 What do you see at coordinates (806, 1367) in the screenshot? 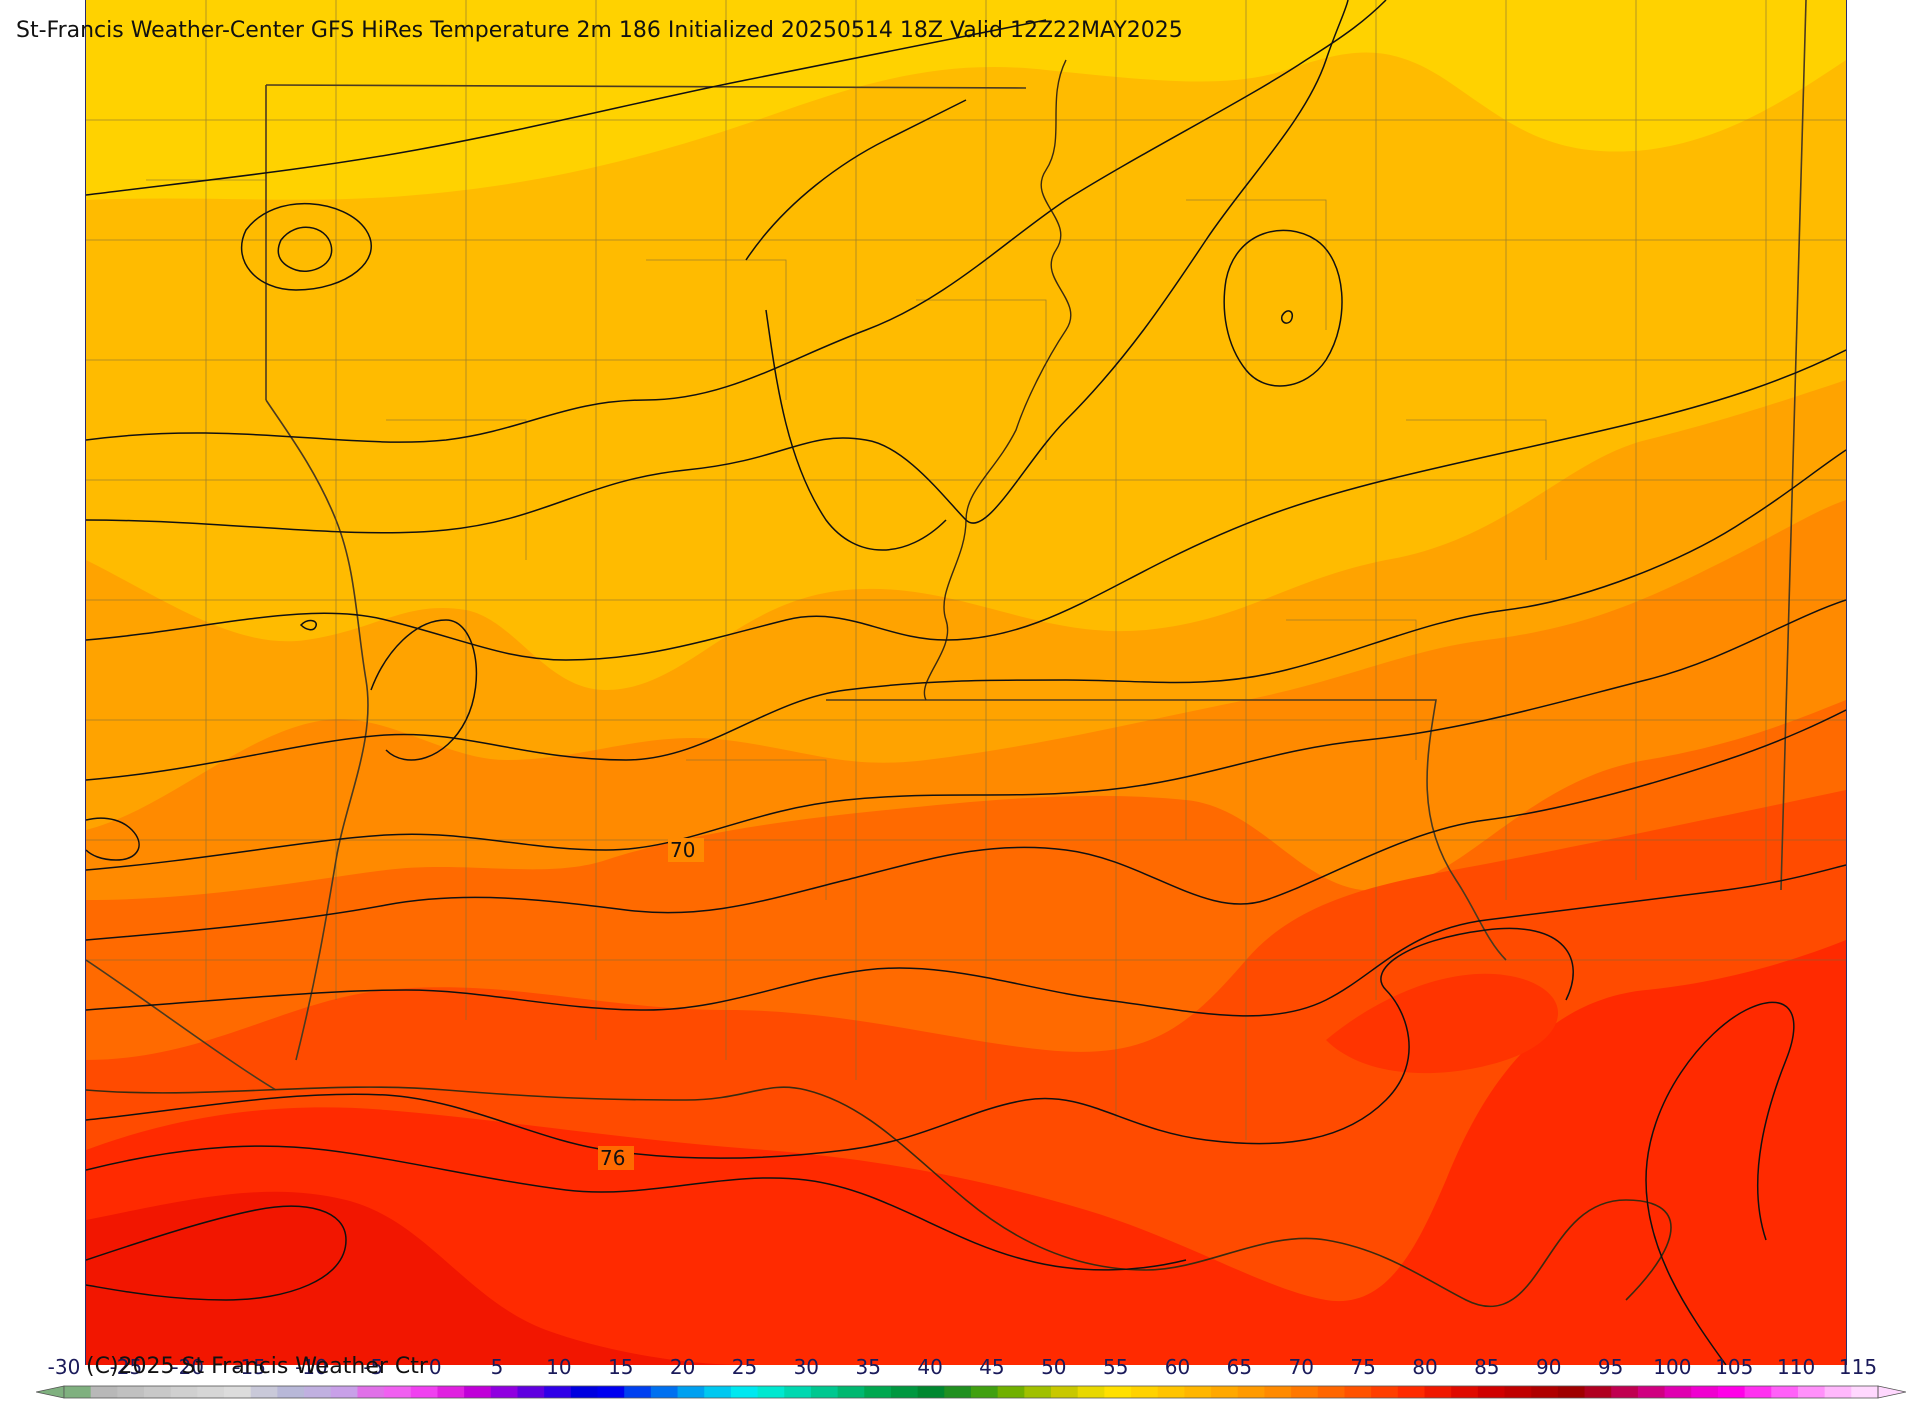
I see `colorbar-tick-label: 30` at bounding box center [806, 1367].